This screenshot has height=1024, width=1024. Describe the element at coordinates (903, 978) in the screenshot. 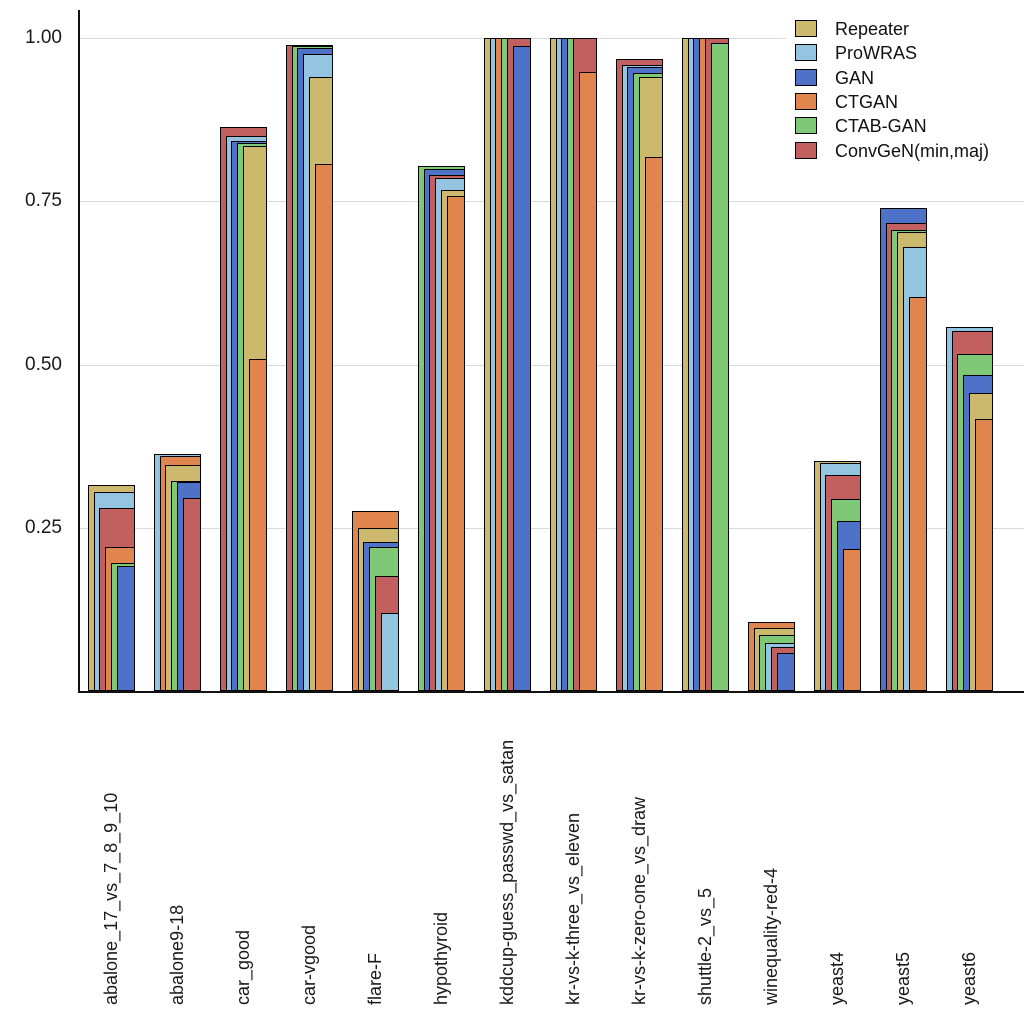

I see `x-axis-label-yeast5: yeast5` at that location.